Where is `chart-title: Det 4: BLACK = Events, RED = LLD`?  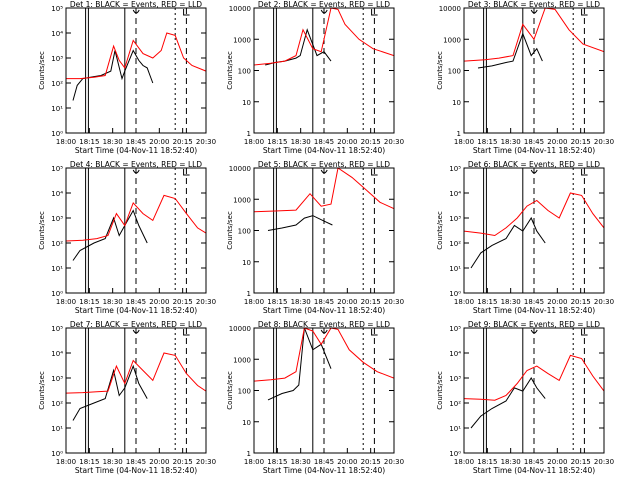 chart-title: Det 4: BLACK = Events, RED = LLD is located at coordinates (136, 164).